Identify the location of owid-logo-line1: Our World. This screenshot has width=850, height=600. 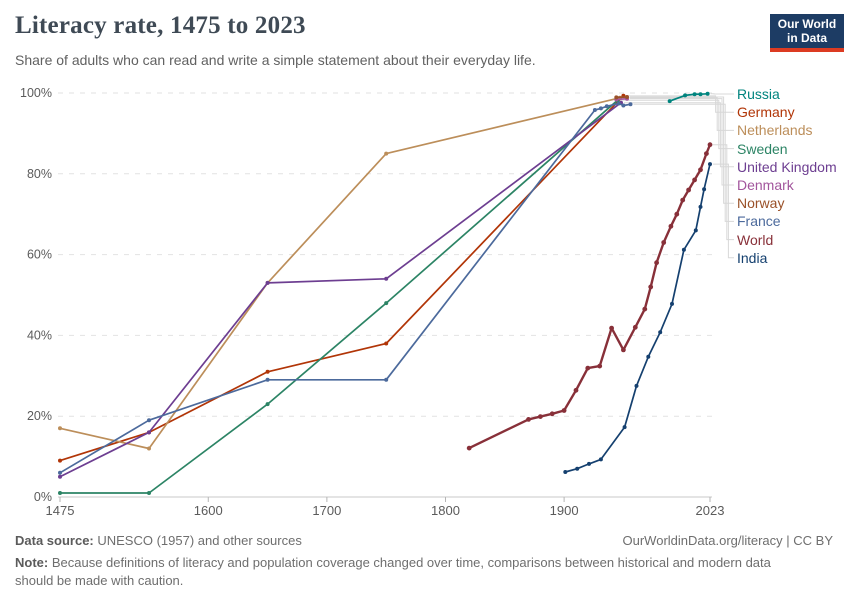
(807, 23).